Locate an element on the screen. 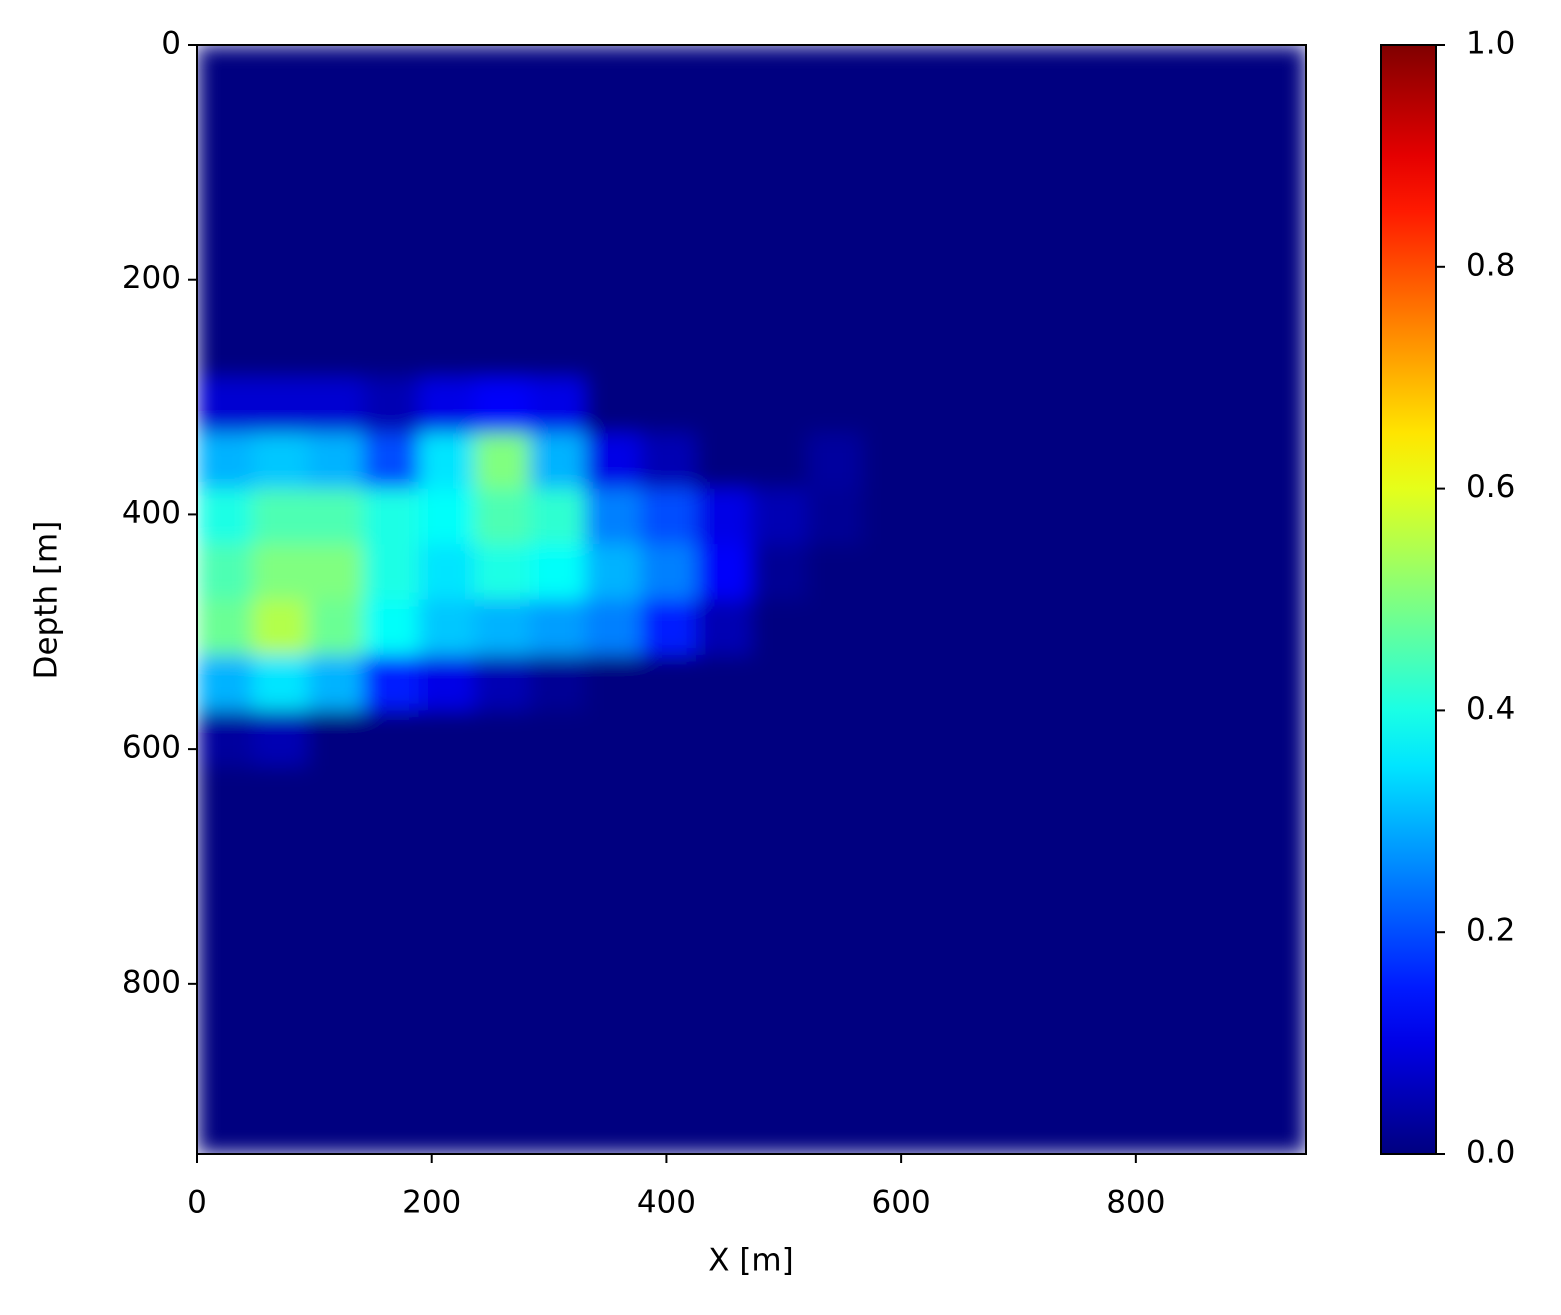 The width and height of the screenshot is (1561, 1315). y-tick-label: 0 is located at coordinates (171, 44).